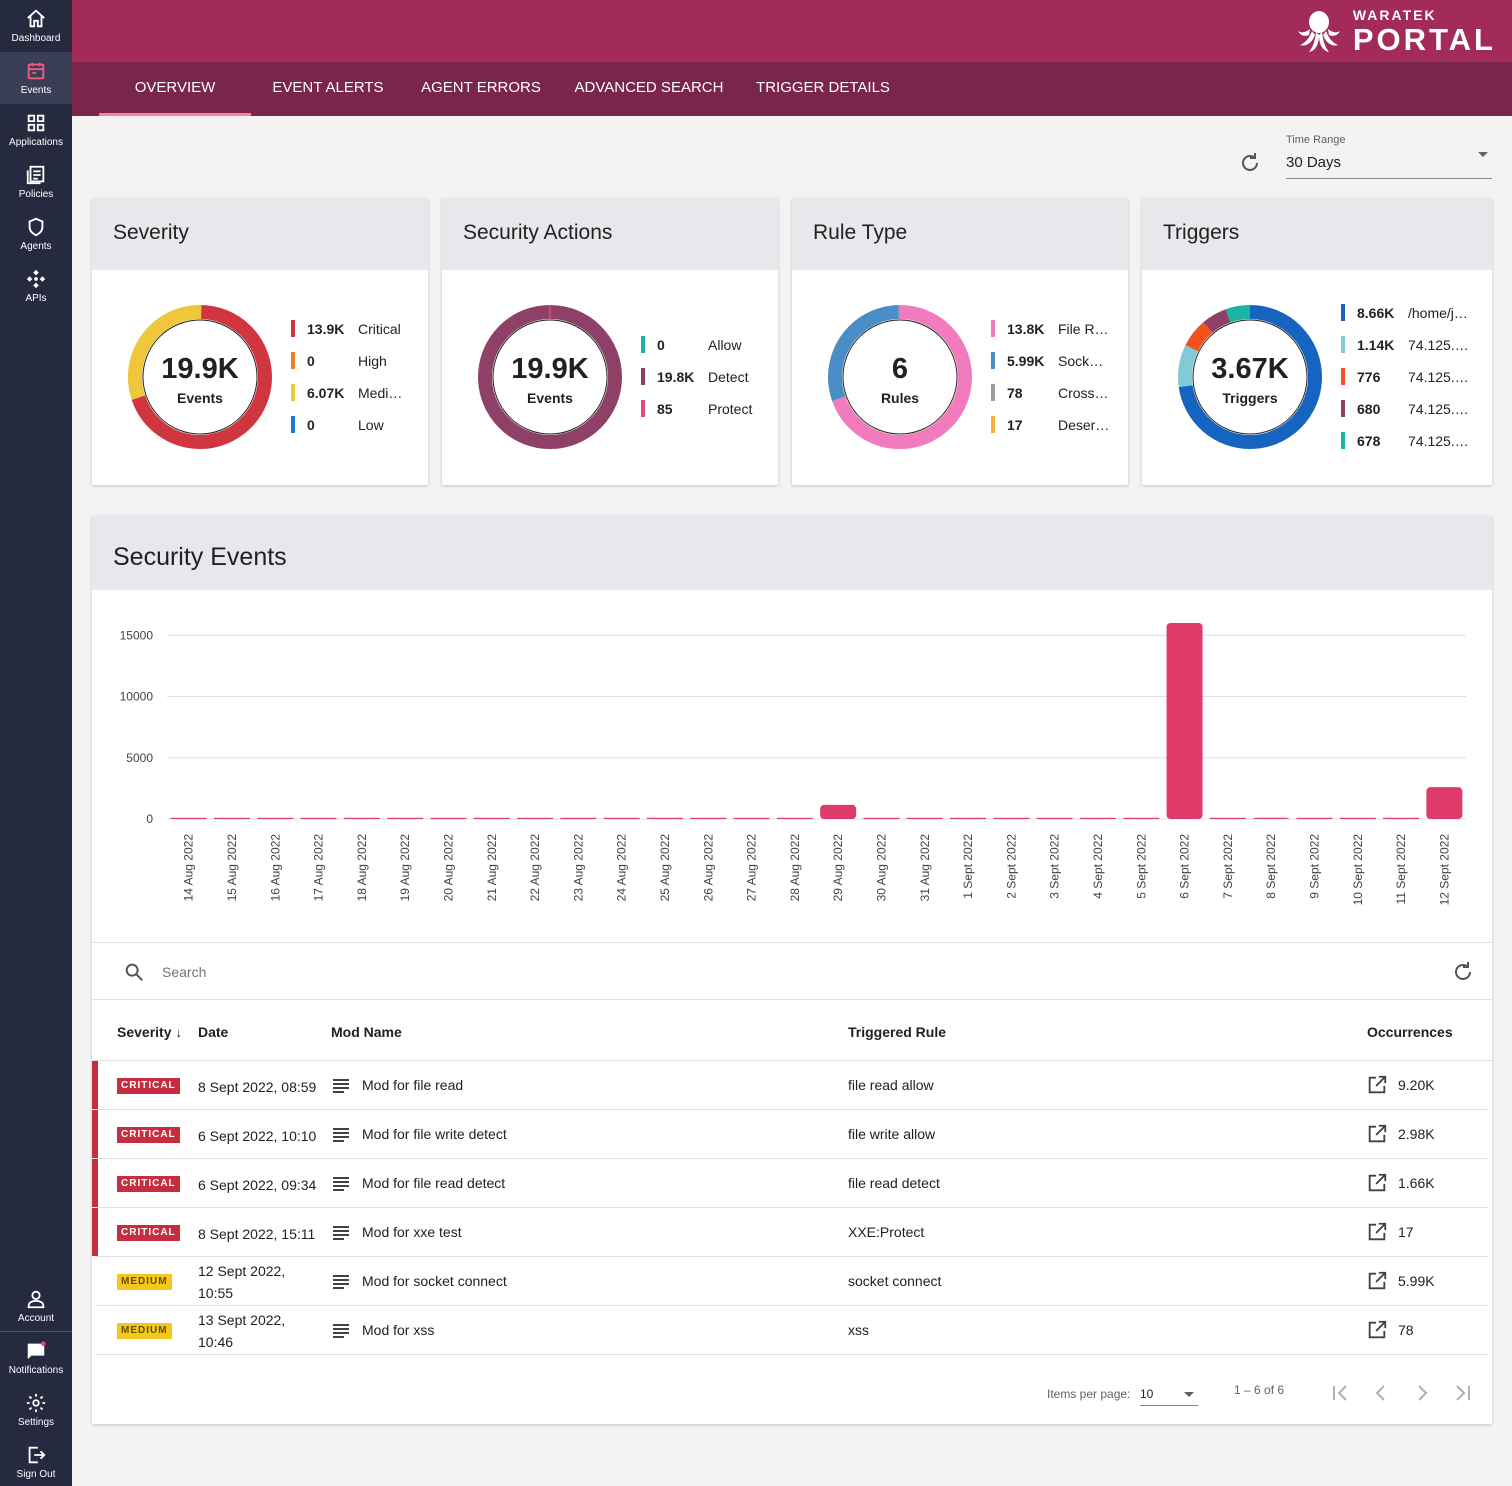 This screenshot has height=1486, width=1512. What do you see at coordinates (462, 972) in the screenshot?
I see `search-input` at bounding box center [462, 972].